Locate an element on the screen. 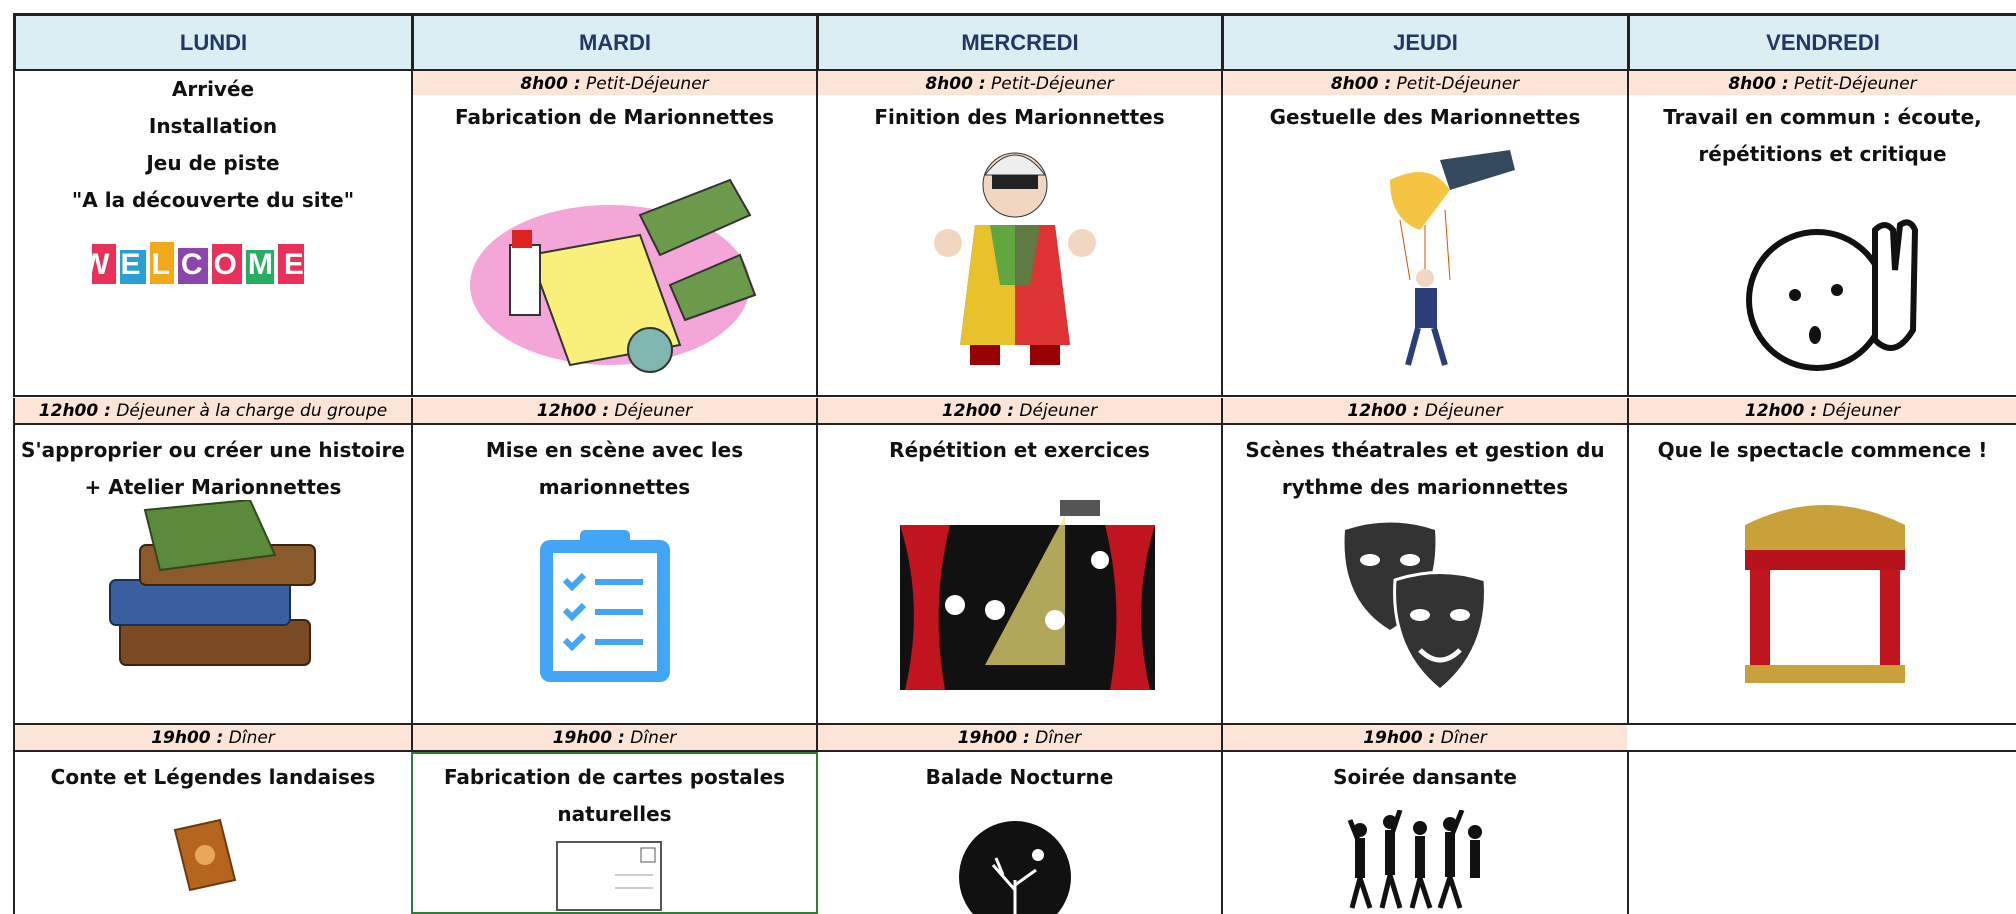 The width and height of the screenshot is (2016, 914). night-icon is located at coordinates (1015, 867).